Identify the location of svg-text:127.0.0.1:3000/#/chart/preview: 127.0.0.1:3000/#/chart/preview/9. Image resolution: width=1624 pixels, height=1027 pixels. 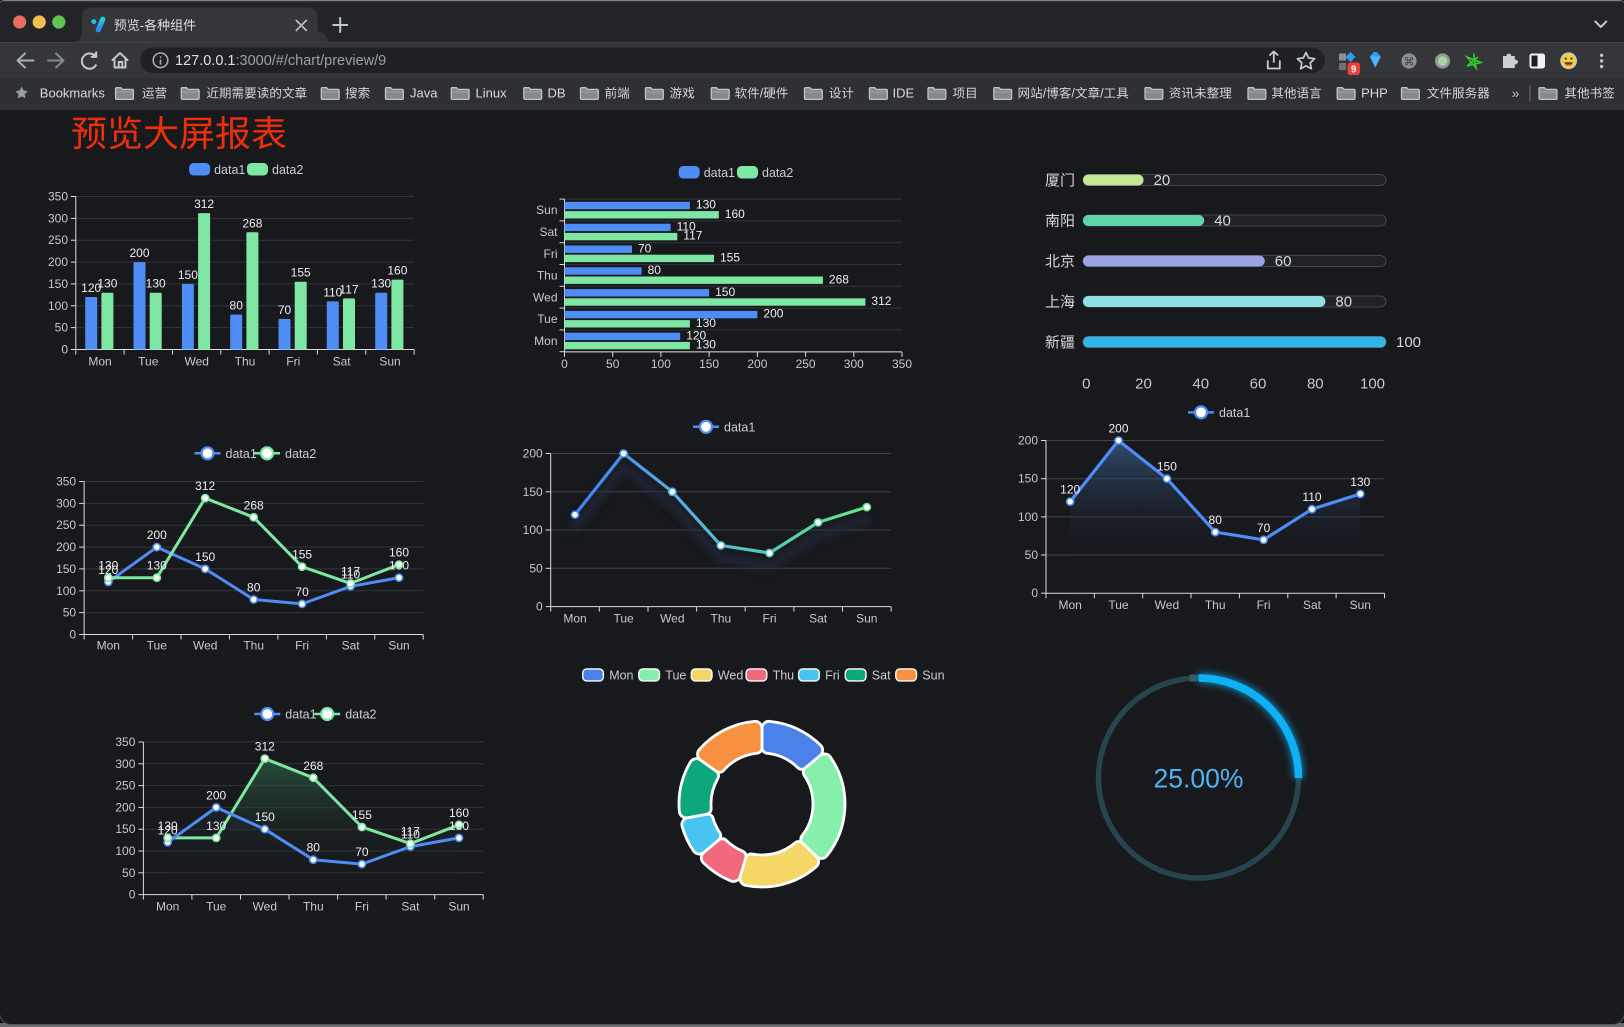
(280, 61).